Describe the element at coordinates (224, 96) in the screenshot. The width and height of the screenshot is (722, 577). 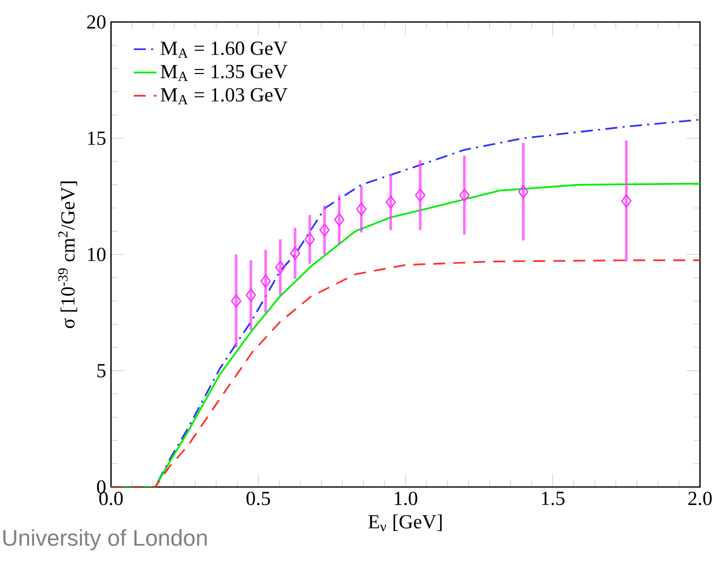
I see `legend-label: M$_{A}$ = 1.03 GeV` at that location.